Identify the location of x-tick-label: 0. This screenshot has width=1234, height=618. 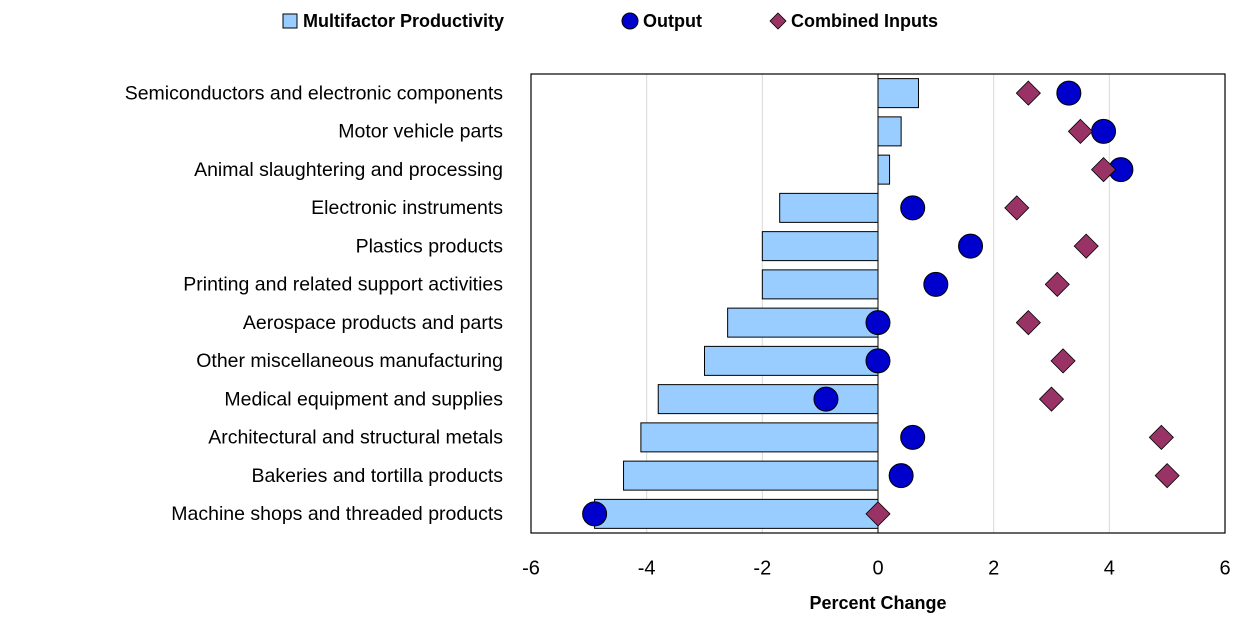
(877, 568).